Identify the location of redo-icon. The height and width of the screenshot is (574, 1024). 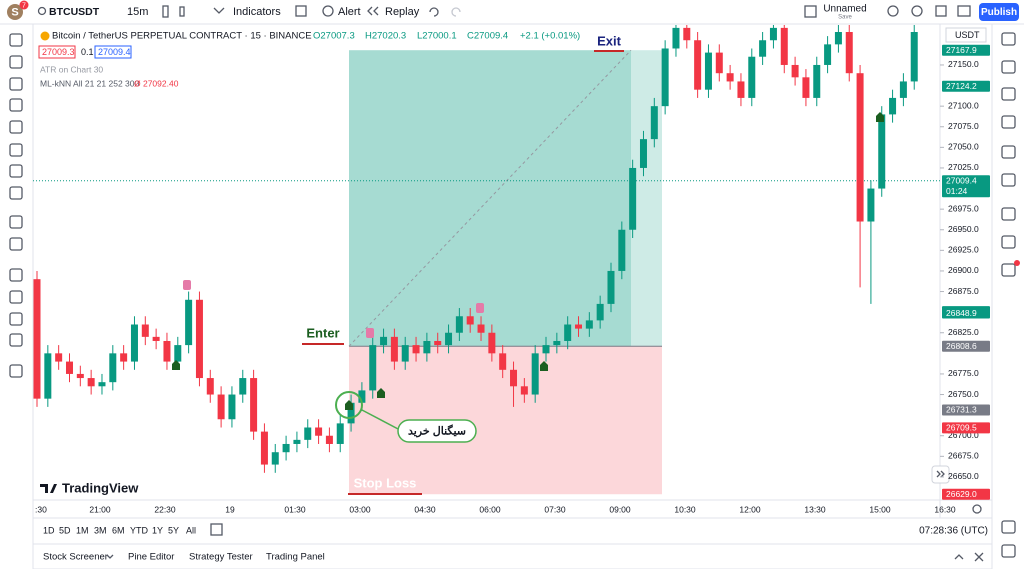
(456, 12).